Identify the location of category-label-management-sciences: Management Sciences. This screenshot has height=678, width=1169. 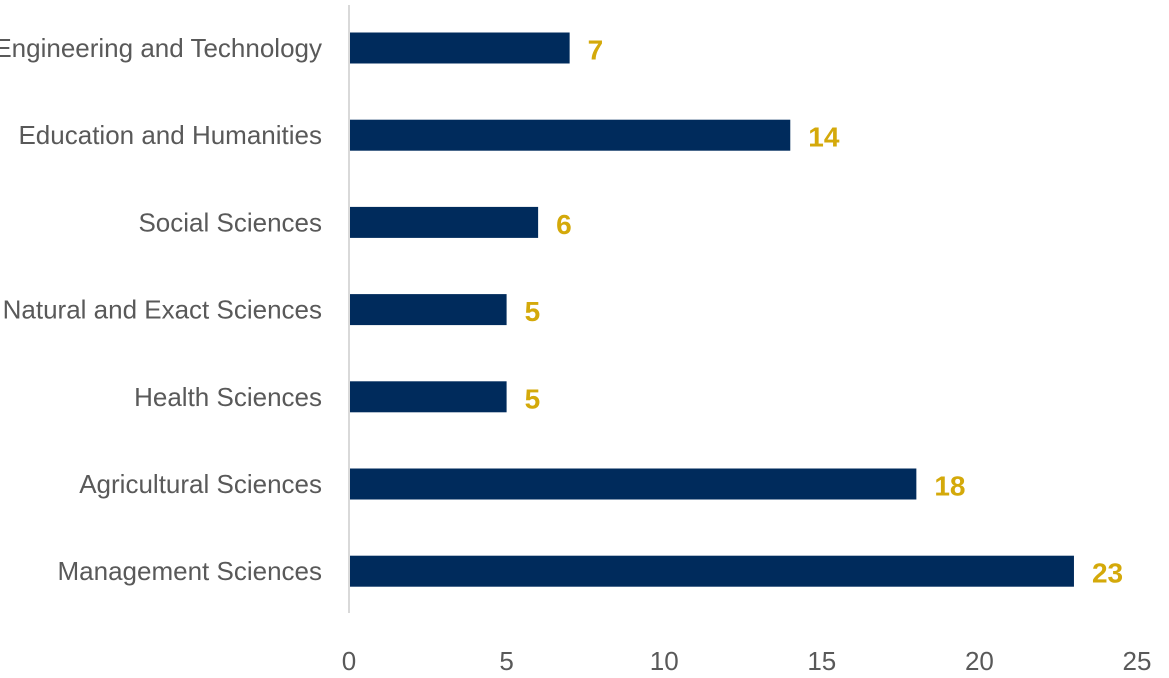
(190, 571).